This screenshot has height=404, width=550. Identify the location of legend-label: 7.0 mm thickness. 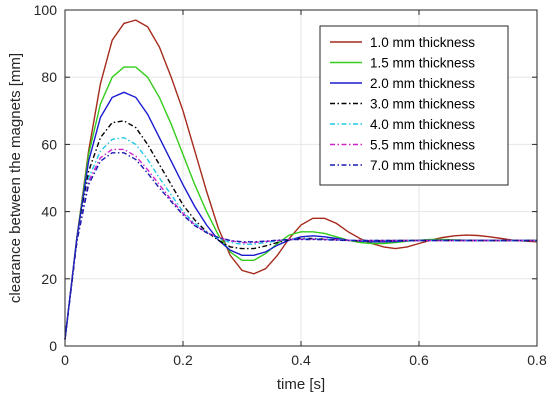
(422, 165).